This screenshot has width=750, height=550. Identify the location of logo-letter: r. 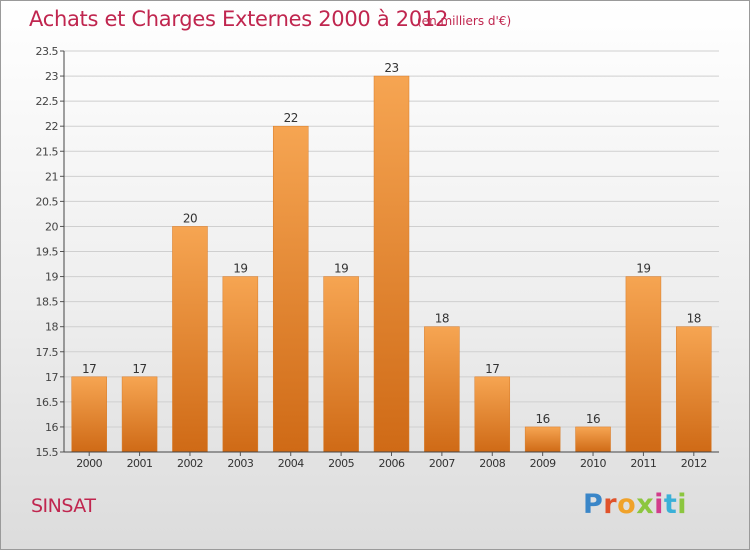
(610, 504).